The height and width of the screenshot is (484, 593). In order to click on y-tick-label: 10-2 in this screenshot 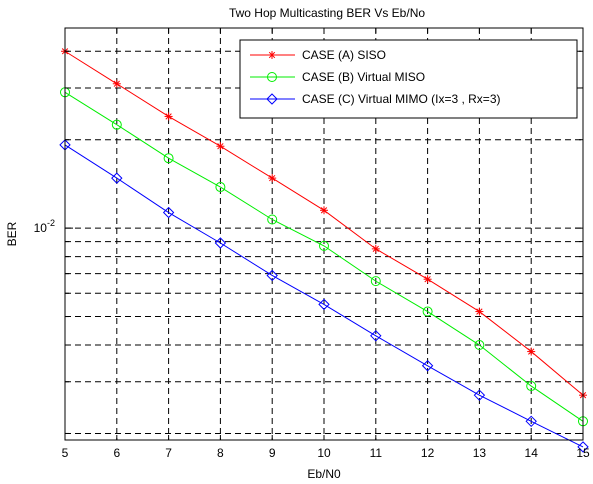, I will do `click(44, 226)`.